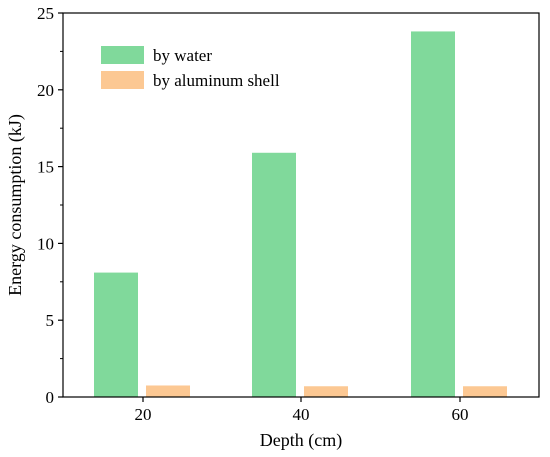  I want to click on legend-label: by aluminum shell, so click(216, 80).